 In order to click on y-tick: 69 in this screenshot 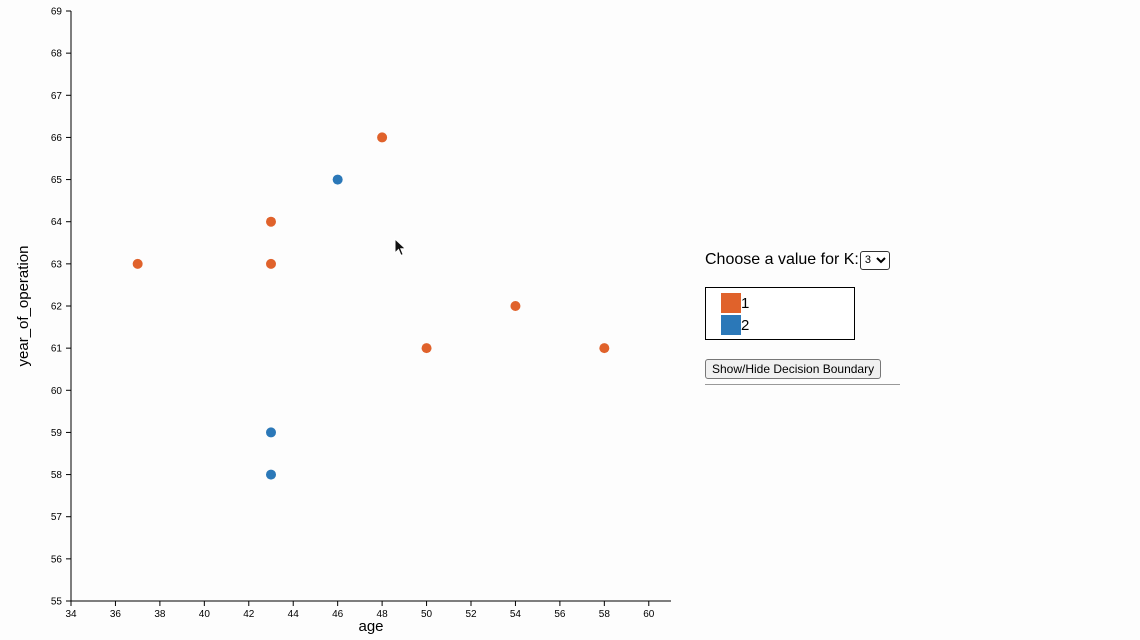, I will do `click(61, 12)`.